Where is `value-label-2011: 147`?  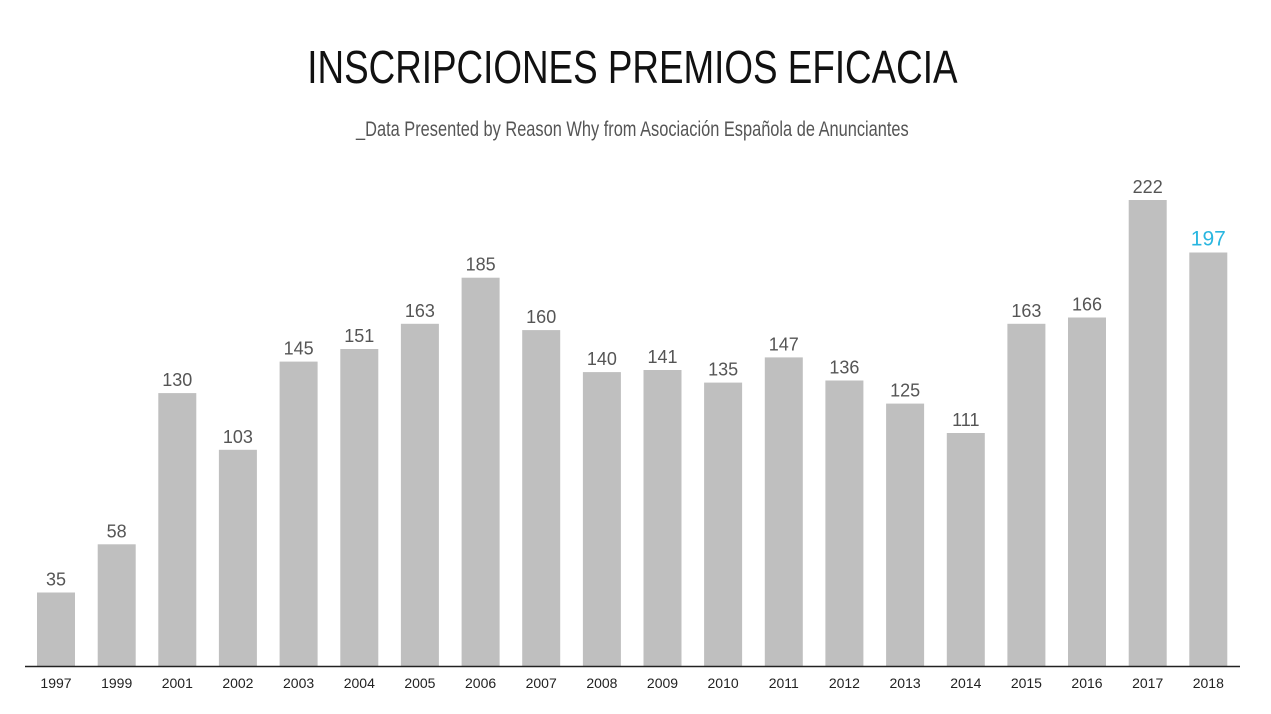
value-label-2011: 147 is located at coordinates (784, 344).